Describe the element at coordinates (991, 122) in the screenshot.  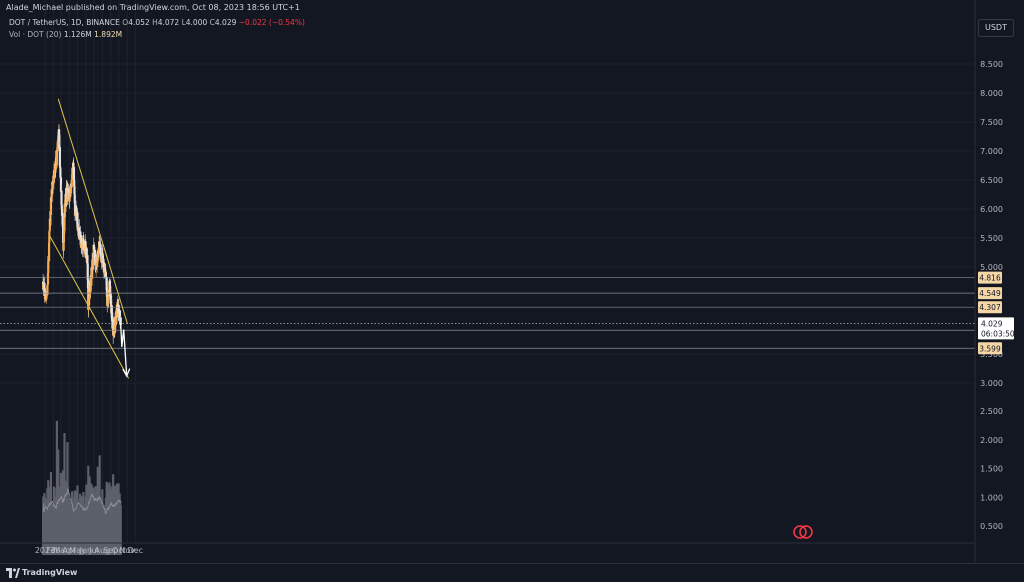
I see `price-tick-label: 7.500` at that location.